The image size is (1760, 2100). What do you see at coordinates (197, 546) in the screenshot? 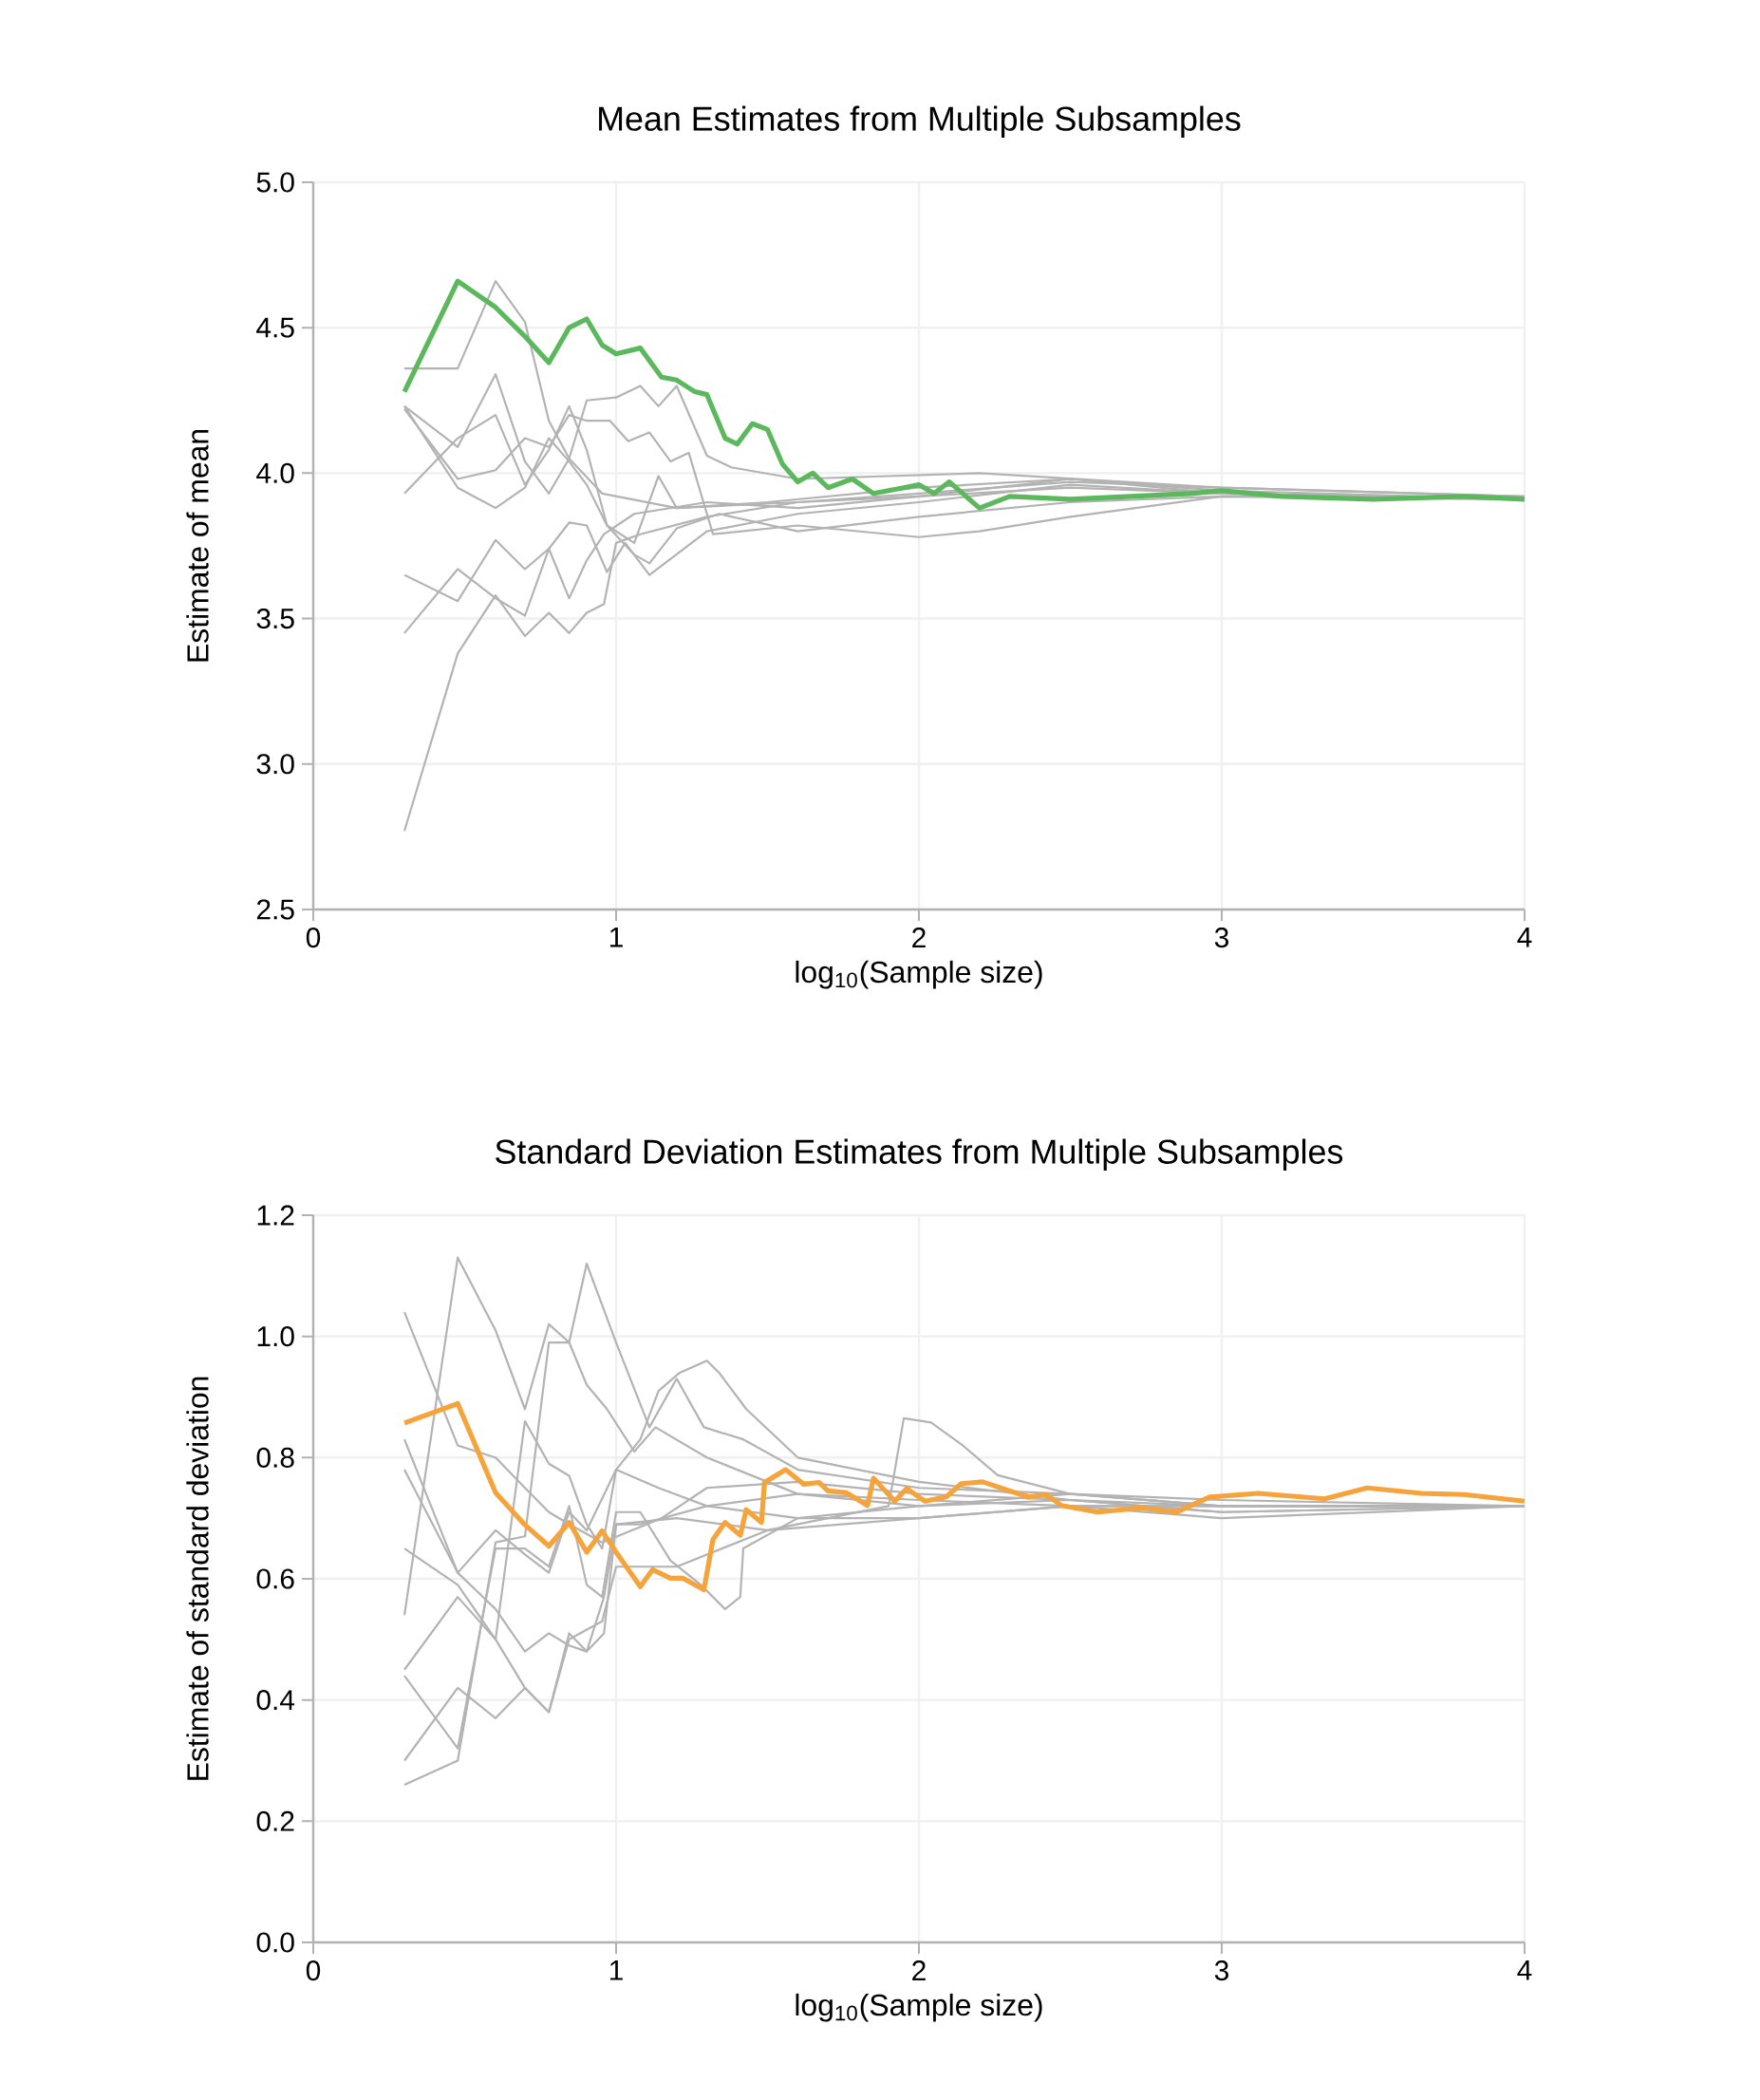
I see `y-axis-title: Estimate of mean` at bounding box center [197, 546].